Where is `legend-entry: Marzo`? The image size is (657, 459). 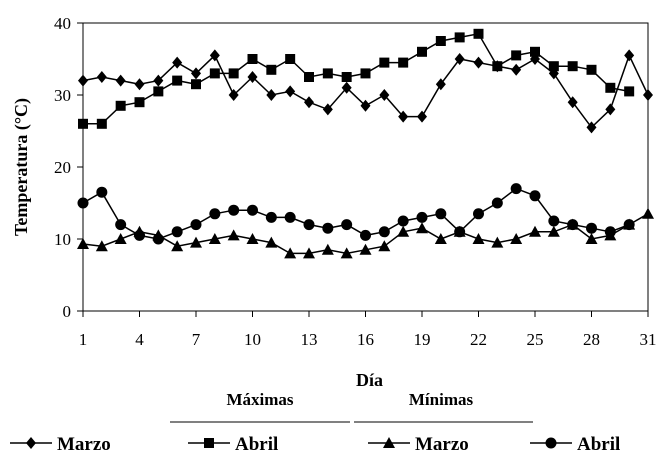 legend-entry: Marzo is located at coordinates (60, 444).